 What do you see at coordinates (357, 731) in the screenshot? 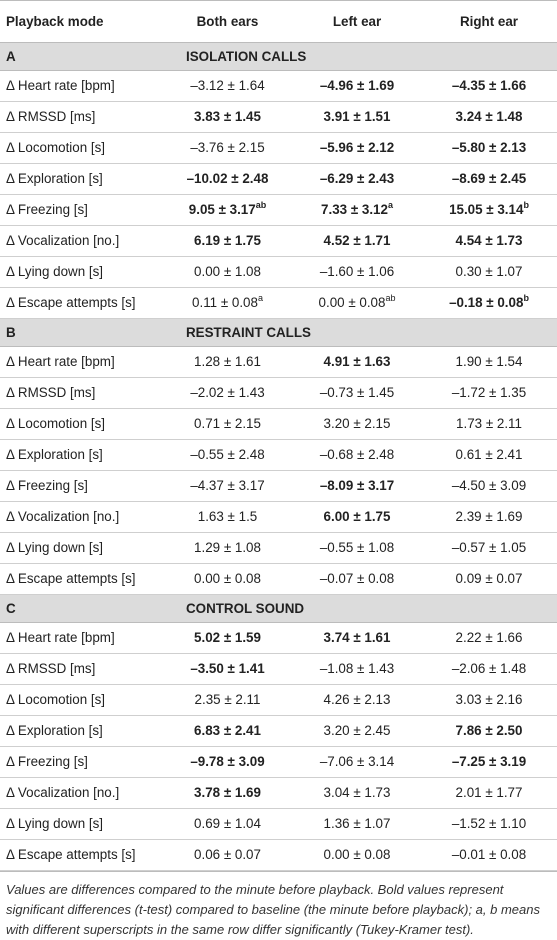
I see `value-cell: 3.20 ± 2.45` at bounding box center [357, 731].